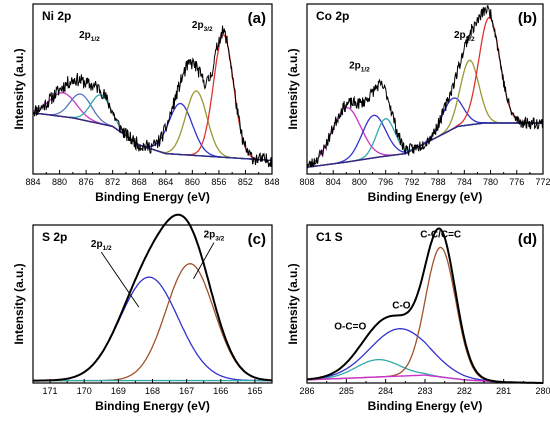  What do you see at coordinates (192, 182) in the screenshot?
I see `x-tick-label: 860` at bounding box center [192, 182].